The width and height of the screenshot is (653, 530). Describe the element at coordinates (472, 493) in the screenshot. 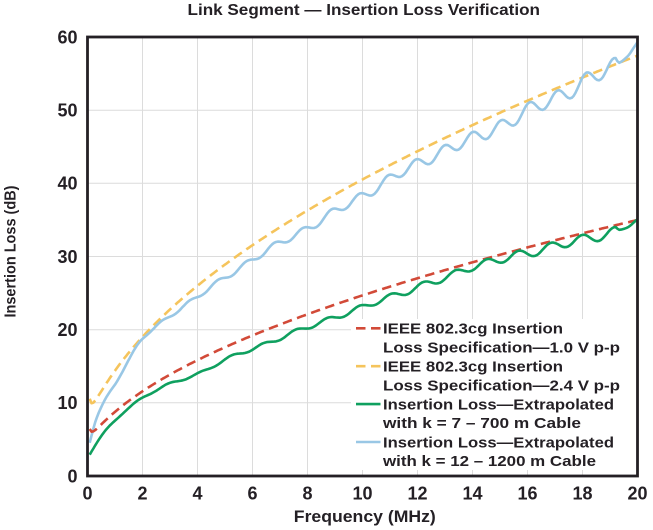

I see `svg-text: 14` at that location.